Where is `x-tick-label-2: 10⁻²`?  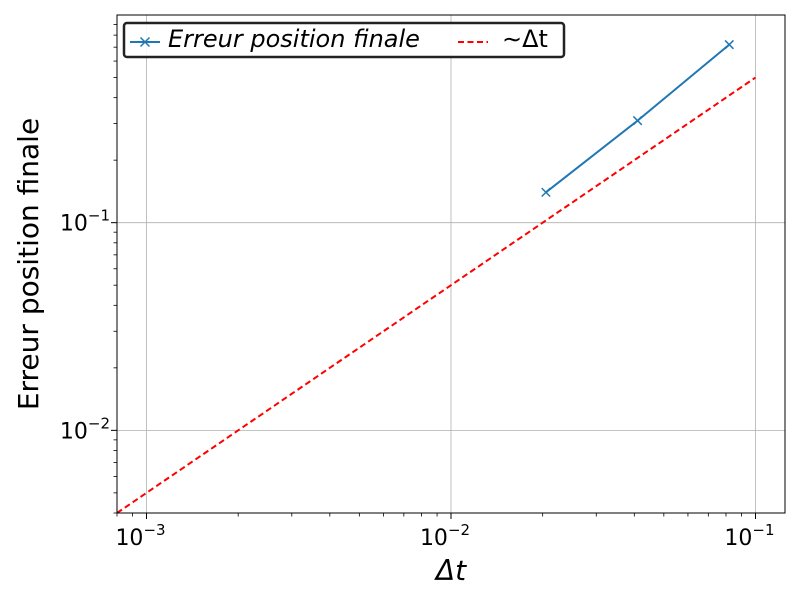 x-tick-label-2: 10⁻² is located at coordinates (445, 536).